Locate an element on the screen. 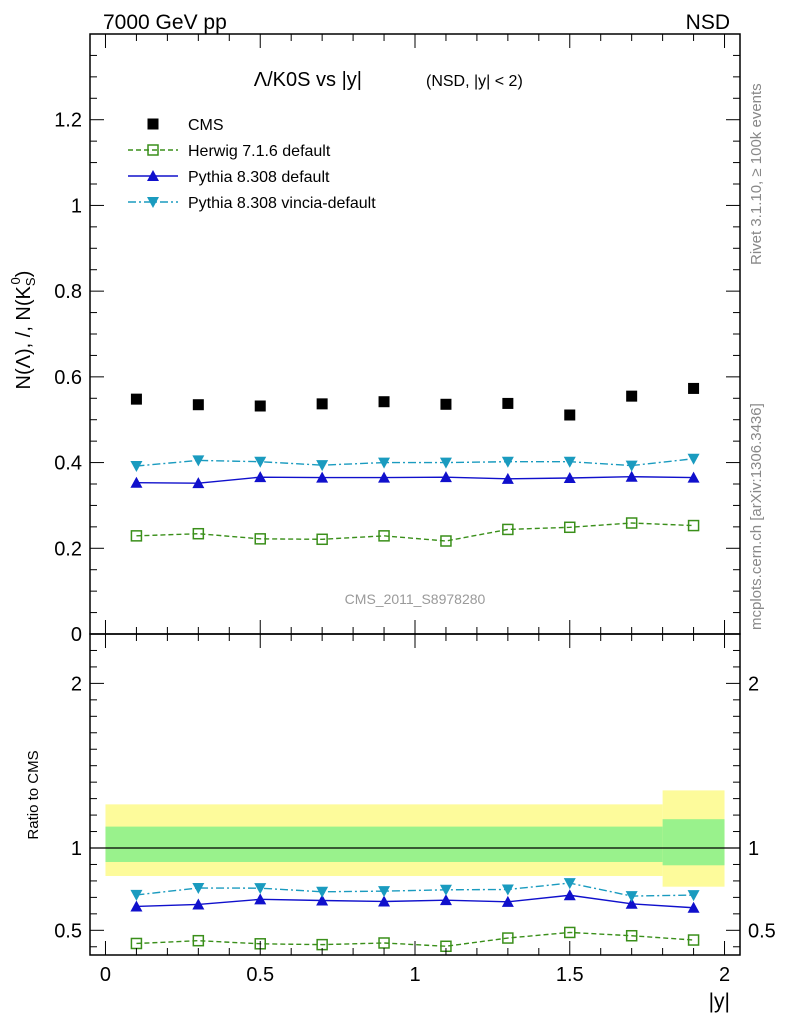 The height and width of the screenshot is (1029, 786). ratio-ytick-label-left: 1 is located at coordinates (76, 849).